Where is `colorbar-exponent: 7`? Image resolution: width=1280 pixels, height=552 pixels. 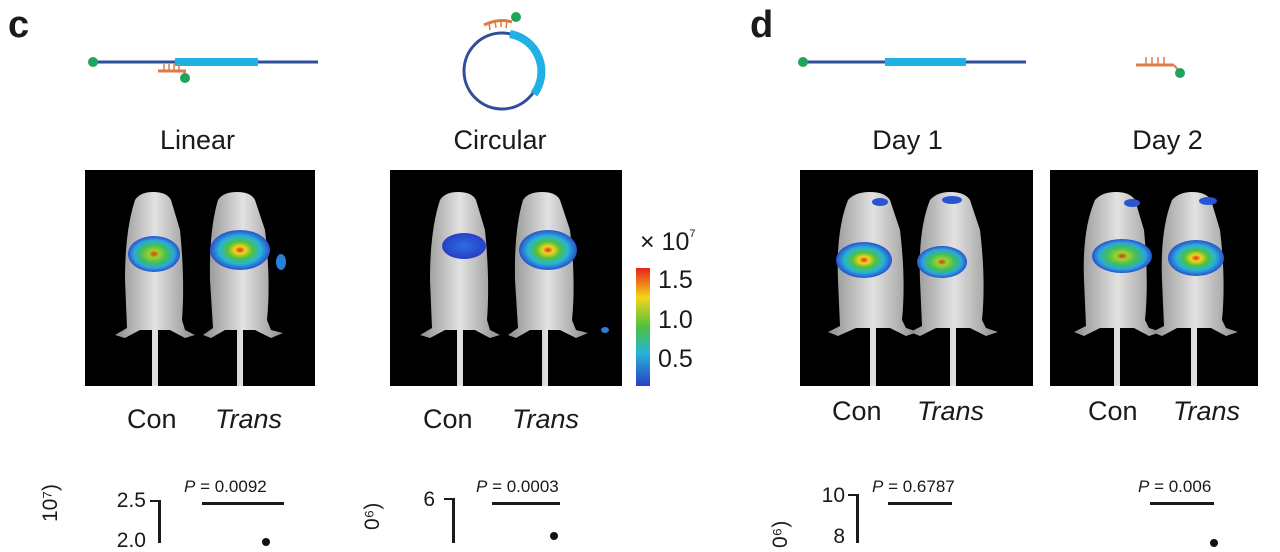
colorbar-exponent: 7 is located at coordinates (692, 234).